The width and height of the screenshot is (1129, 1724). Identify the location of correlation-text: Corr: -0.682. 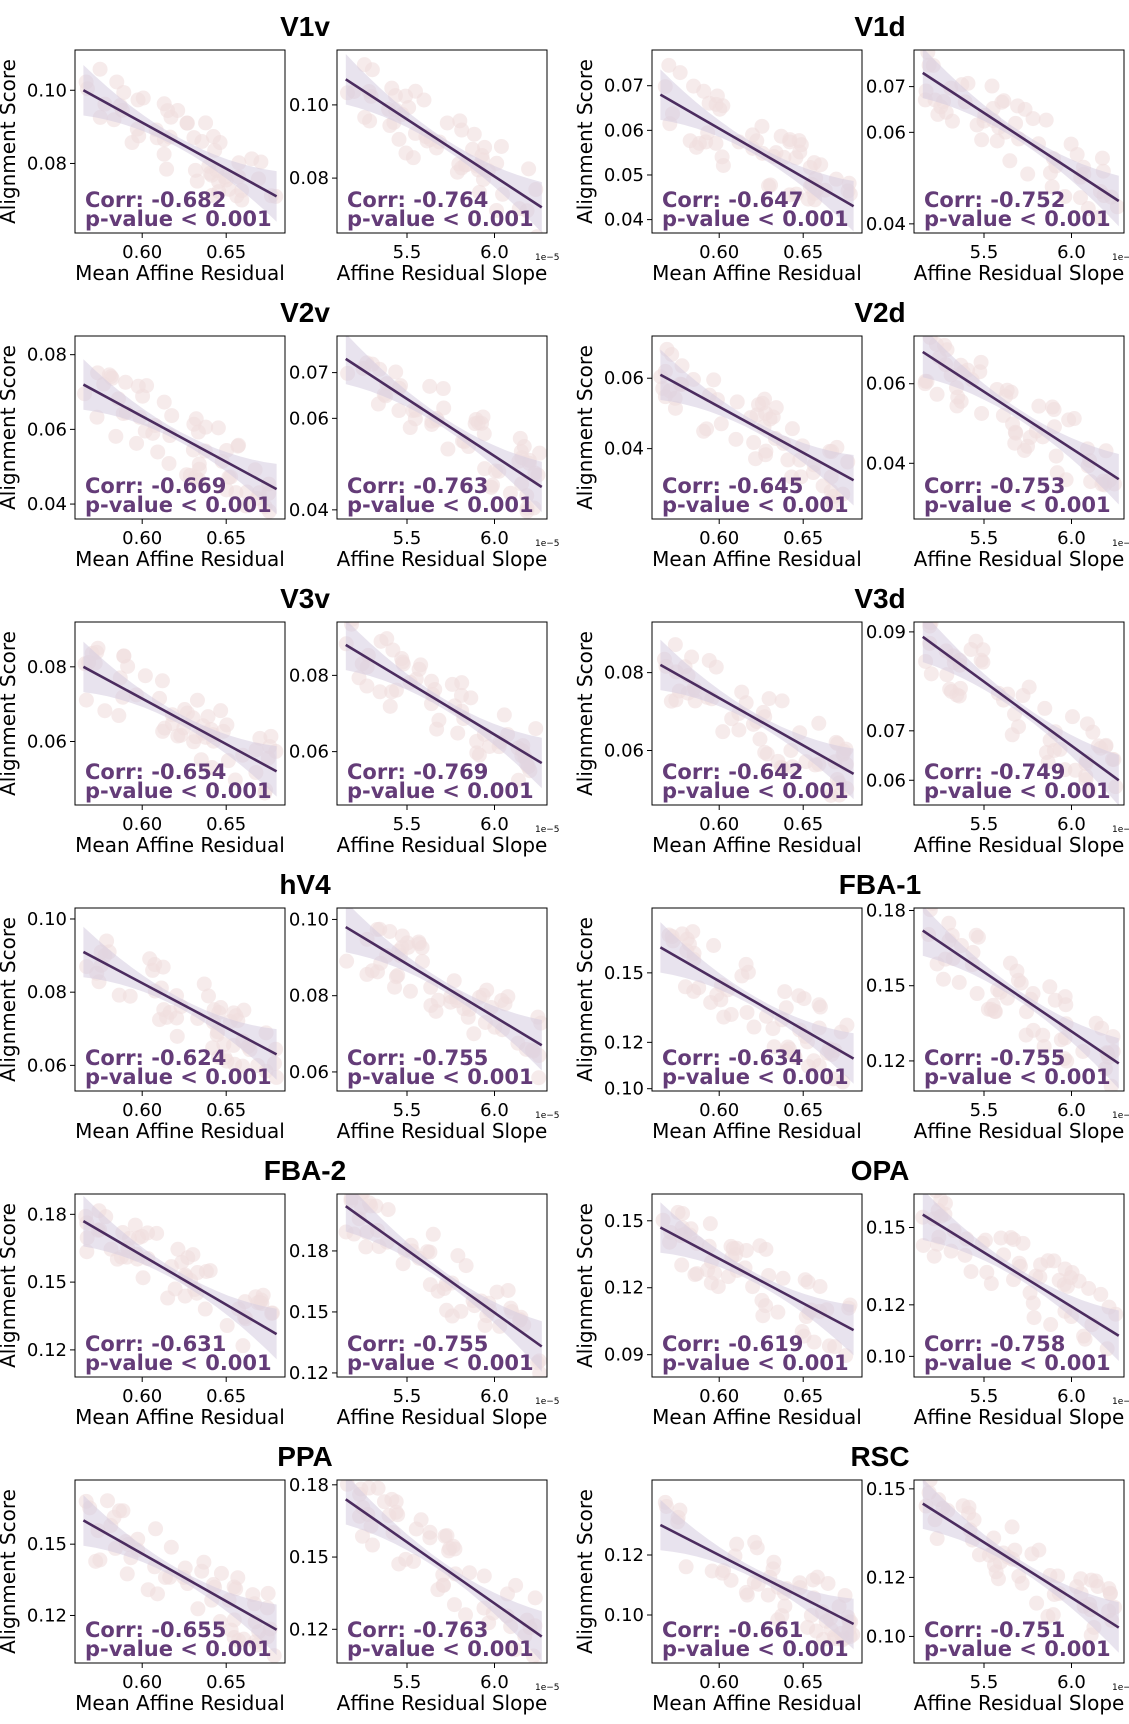
(155, 200).